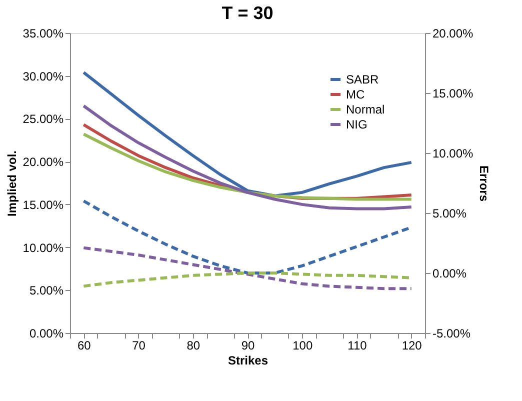 The image size is (522, 401). What do you see at coordinates (453, 153) in the screenshot?
I see `y2-tick-label: 10.00%` at bounding box center [453, 153].